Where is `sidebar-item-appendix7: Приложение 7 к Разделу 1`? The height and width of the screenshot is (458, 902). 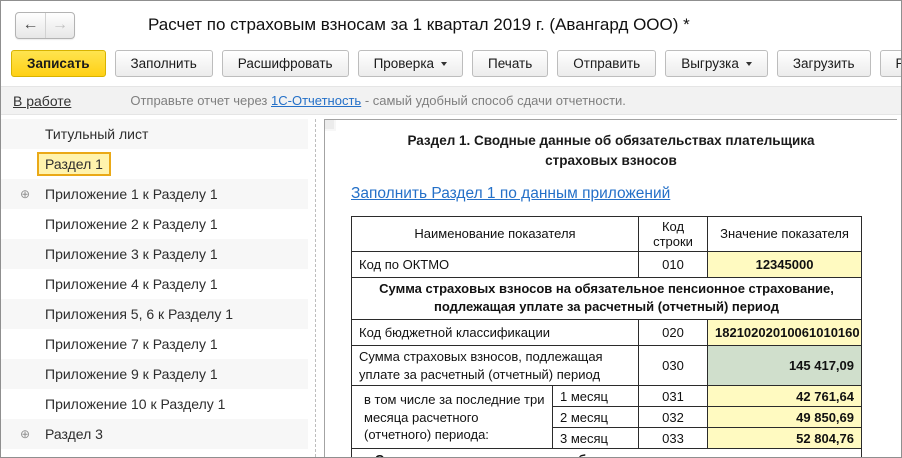
sidebar-item-appendix7: Приложение 7 к Разделу 1 is located at coordinates (154, 344).